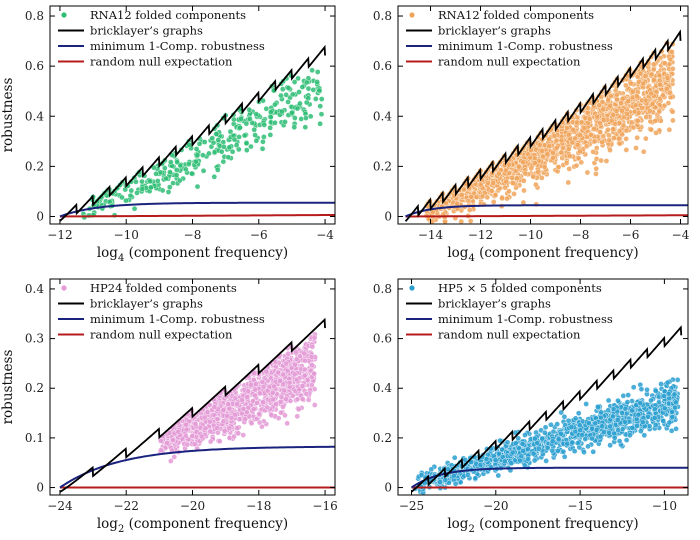 The height and width of the screenshot is (540, 700). Describe the element at coordinates (382, 388) in the screenshot. I see `y-tick-label: 0.4` at that location.